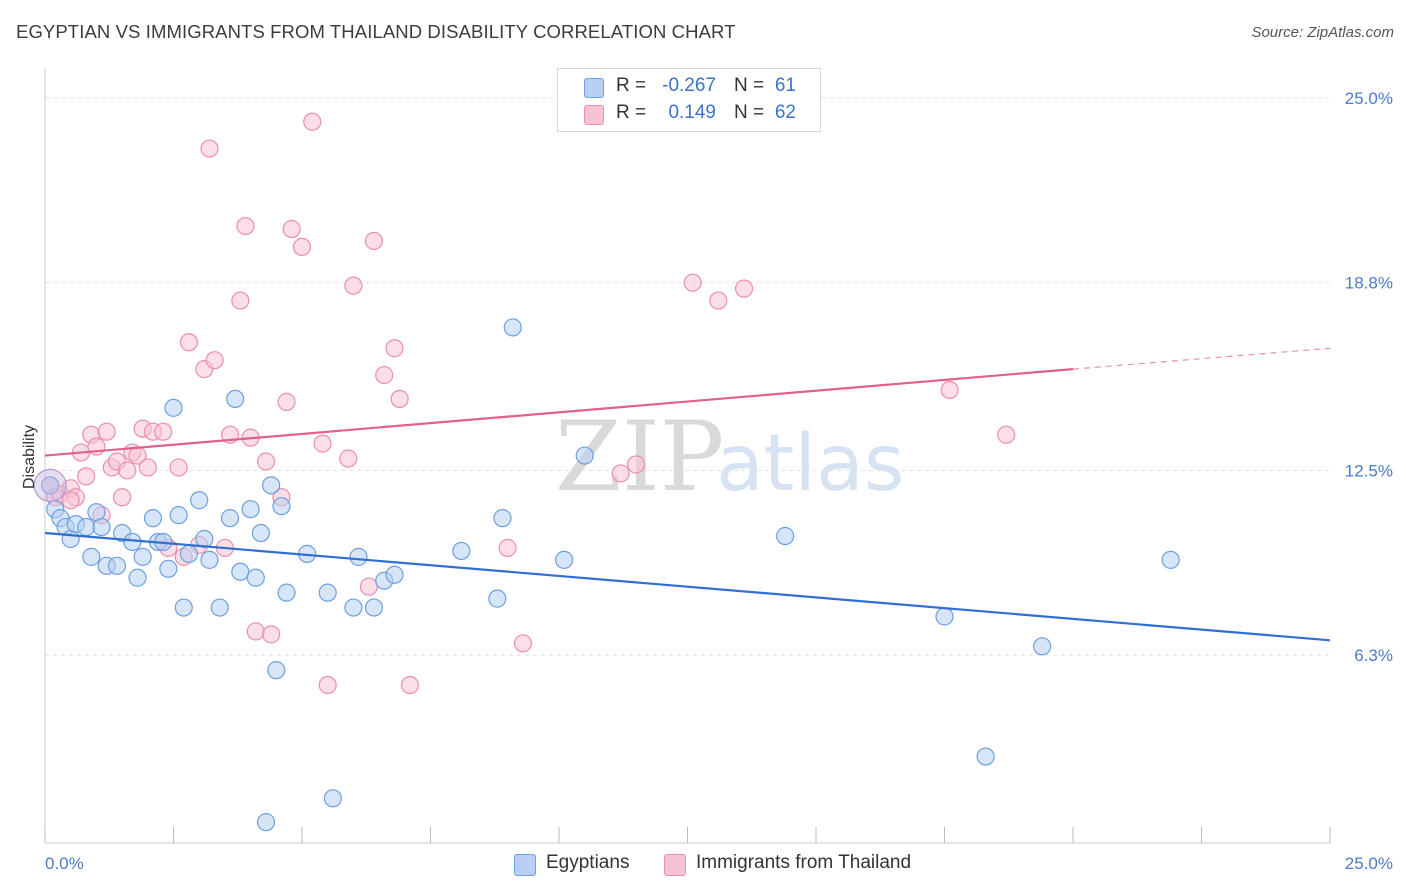  What do you see at coordinates (29, 457) in the screenshot?
I see `y-axis-label: Disability` at bounding box center [29, 457].